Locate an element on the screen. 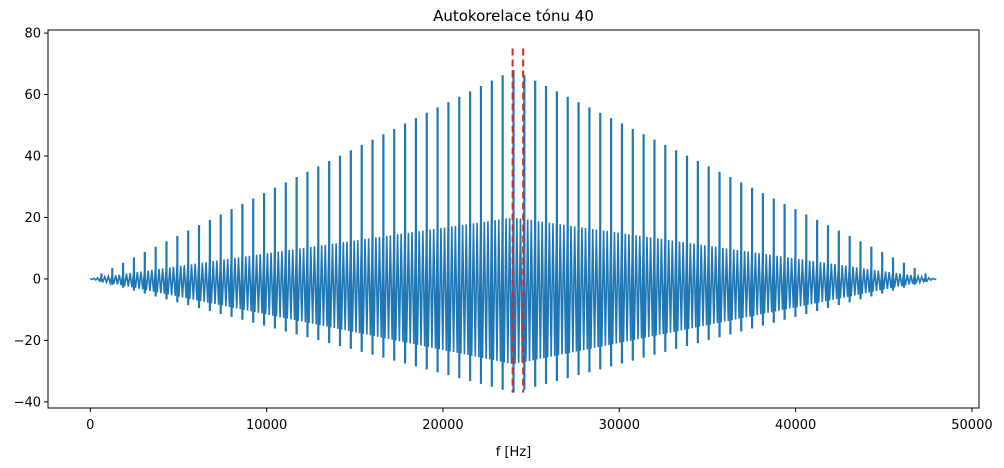  x-tick-label: 20000 is located at coordinates (442, 425).